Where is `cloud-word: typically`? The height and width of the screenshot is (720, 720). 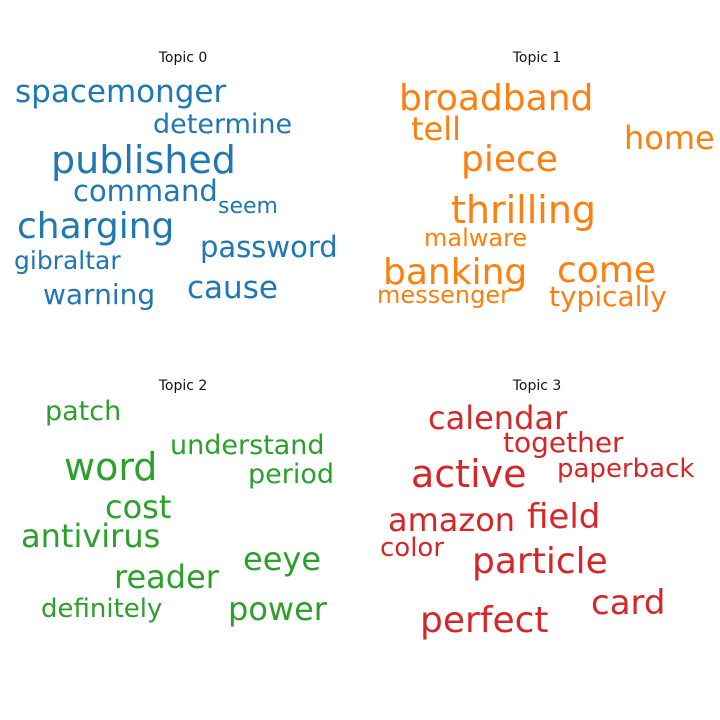 cloud-word: typically is located at coordinates (608, 296).